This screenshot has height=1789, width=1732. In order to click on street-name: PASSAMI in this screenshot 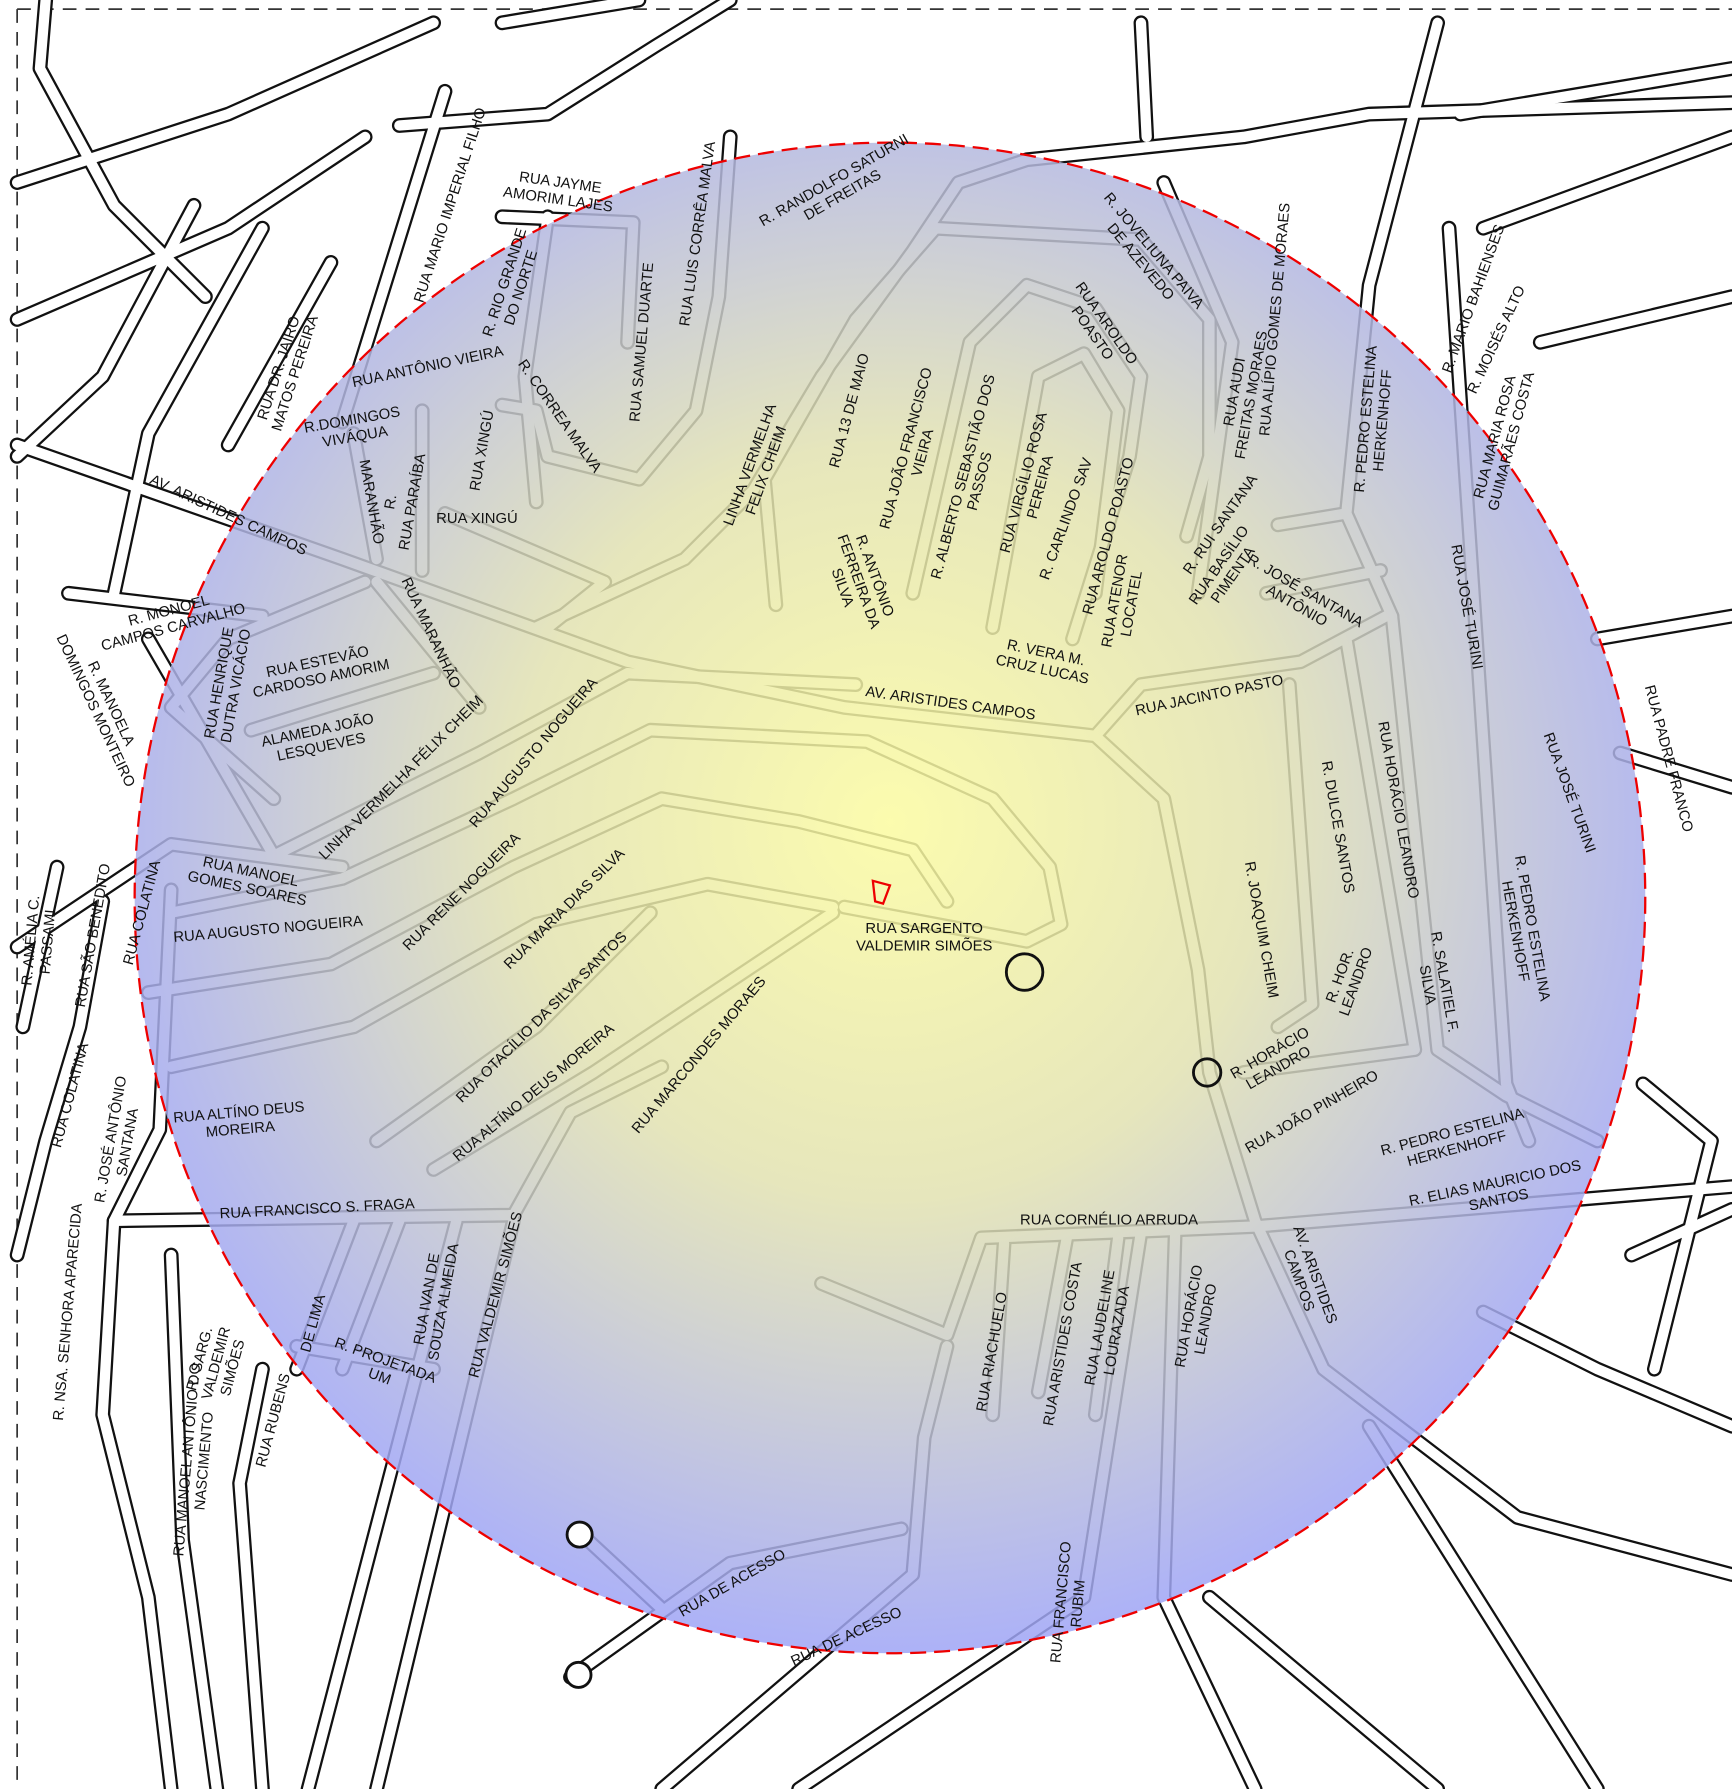, I will do `click(49, 942)`.